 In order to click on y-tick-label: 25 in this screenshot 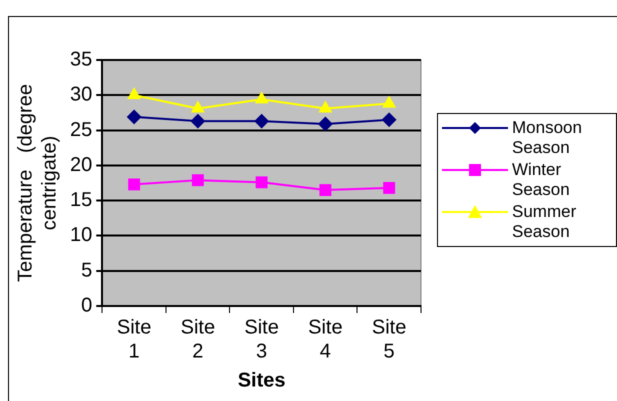, I will do `click(81, 129)`.